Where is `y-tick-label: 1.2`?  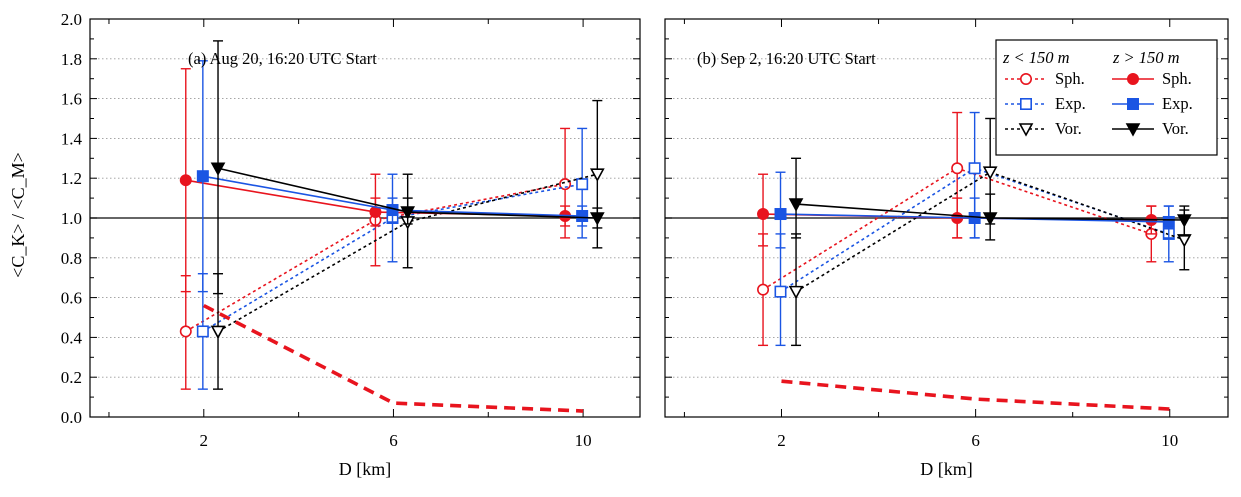 y-tick-label: 1.2 is located at coordinates (71, 178).